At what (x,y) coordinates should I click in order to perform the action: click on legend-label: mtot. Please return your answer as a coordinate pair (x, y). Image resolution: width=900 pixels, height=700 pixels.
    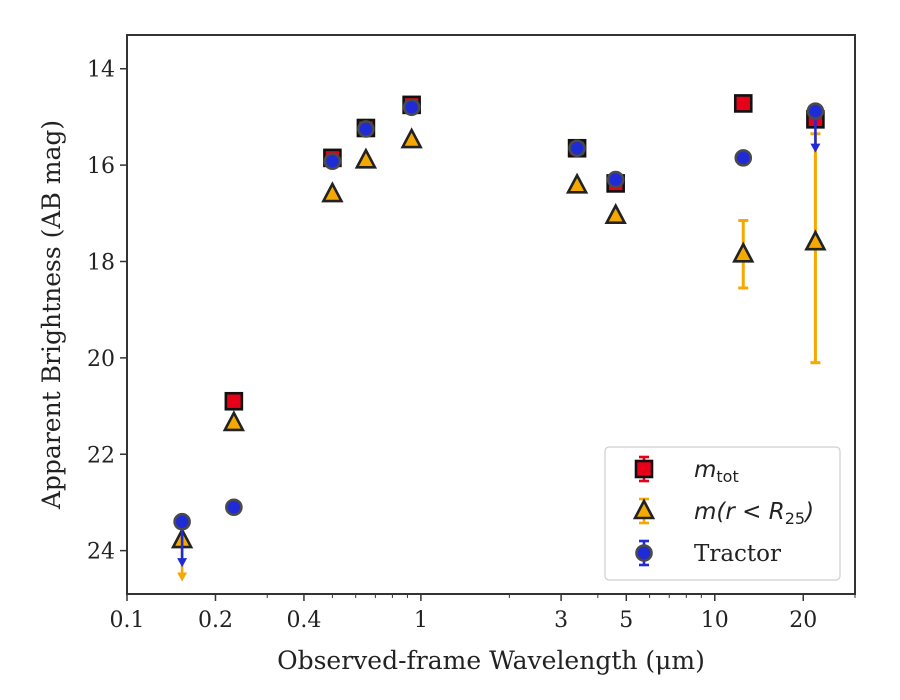
    Looking at the image, I should click on (716, 471).